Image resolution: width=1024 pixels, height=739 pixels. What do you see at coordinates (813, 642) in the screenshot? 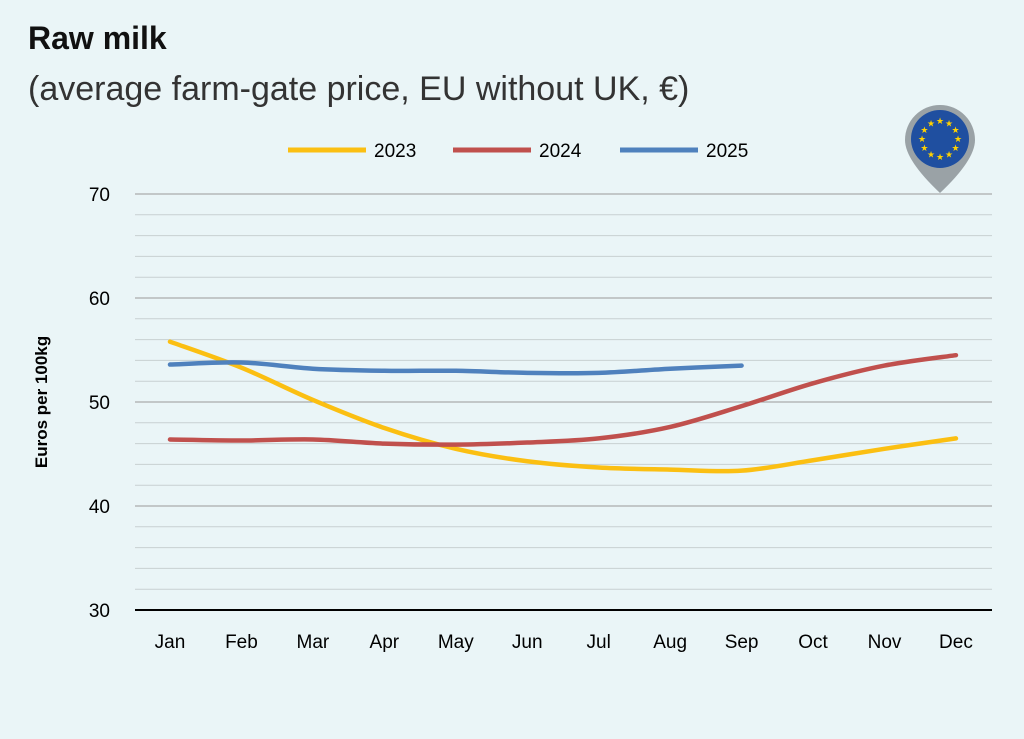
I see `x-tick-label: Oct` at bounding box center [813, 642].